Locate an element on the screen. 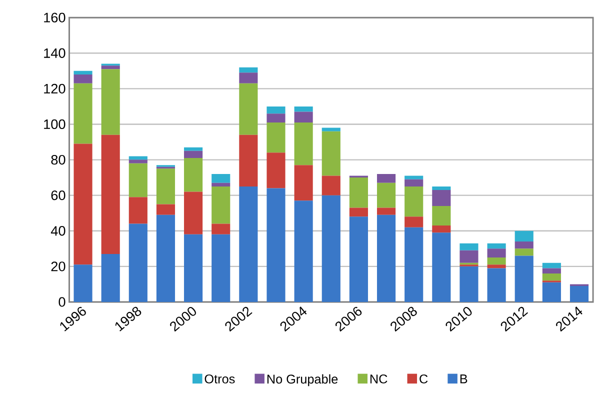 Image resolution: width=595 pixels, height=403 pixels. legend-label: No Grupable is located at coordinates (302, 380).